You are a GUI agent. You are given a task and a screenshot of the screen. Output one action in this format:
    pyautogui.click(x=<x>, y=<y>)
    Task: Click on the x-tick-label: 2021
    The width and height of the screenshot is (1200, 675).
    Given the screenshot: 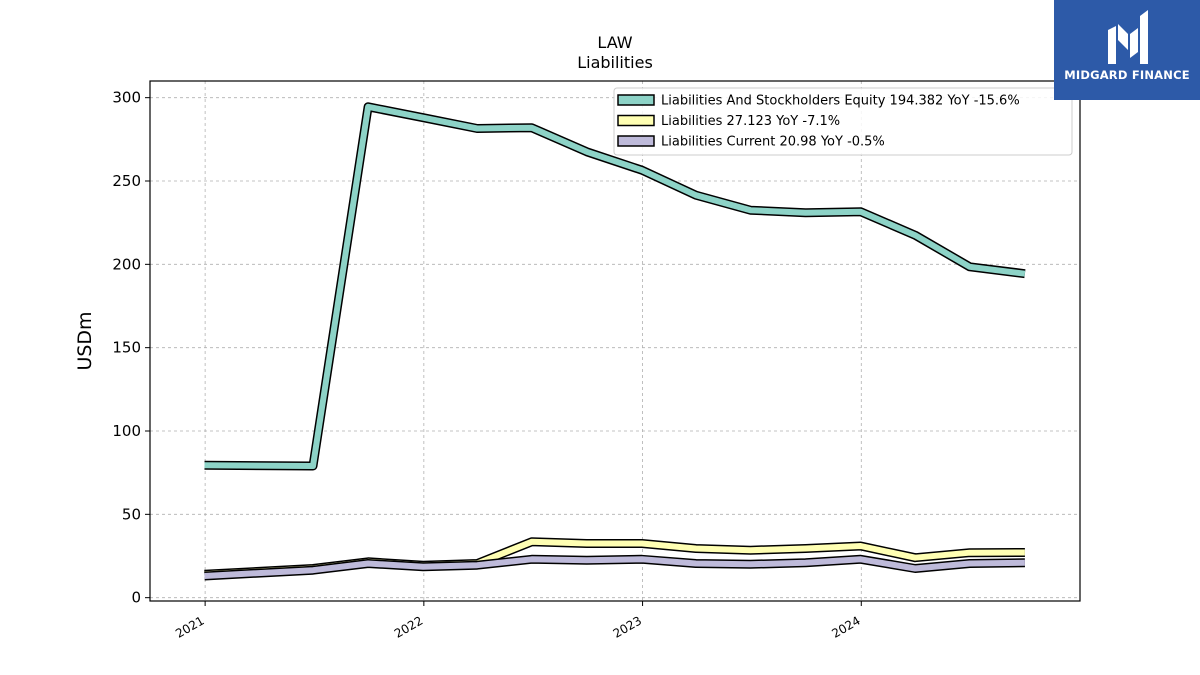 What is the action you would take?
    pyautogui.click(x=189, y=626)
    